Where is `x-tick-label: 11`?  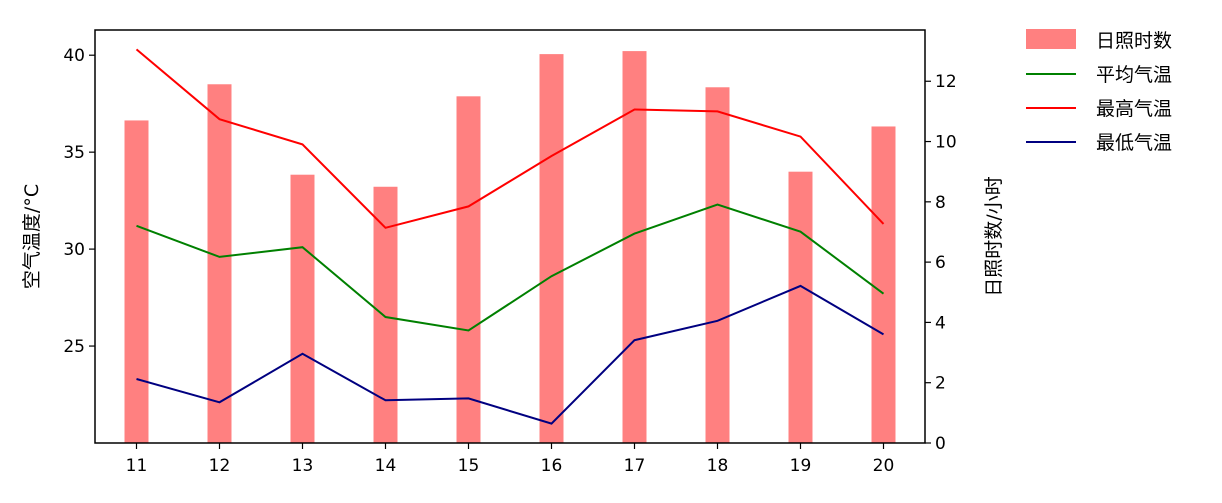 x-tick-label: 11 is located at coordinates (137, 466).